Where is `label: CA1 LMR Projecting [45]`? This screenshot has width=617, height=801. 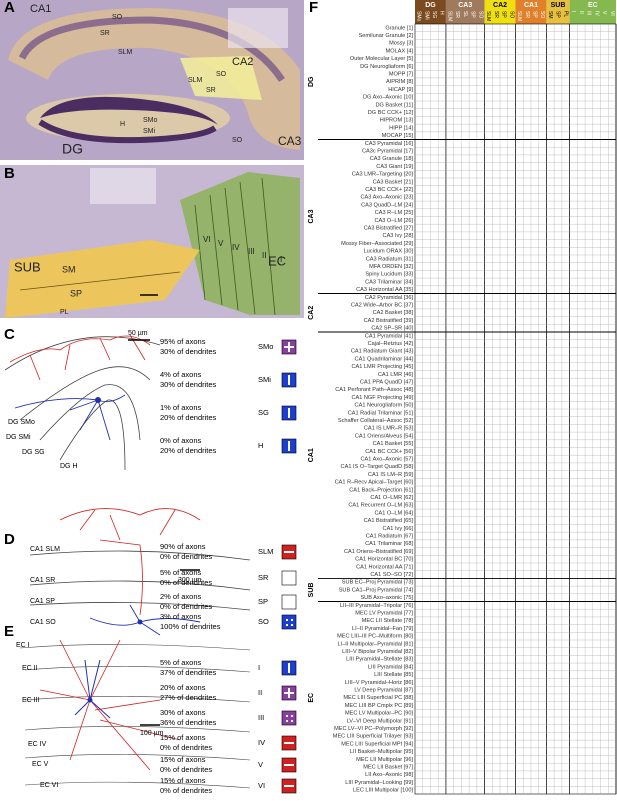 label: CA1 LMR Projecting [45] is located at coordinates (382, 367).